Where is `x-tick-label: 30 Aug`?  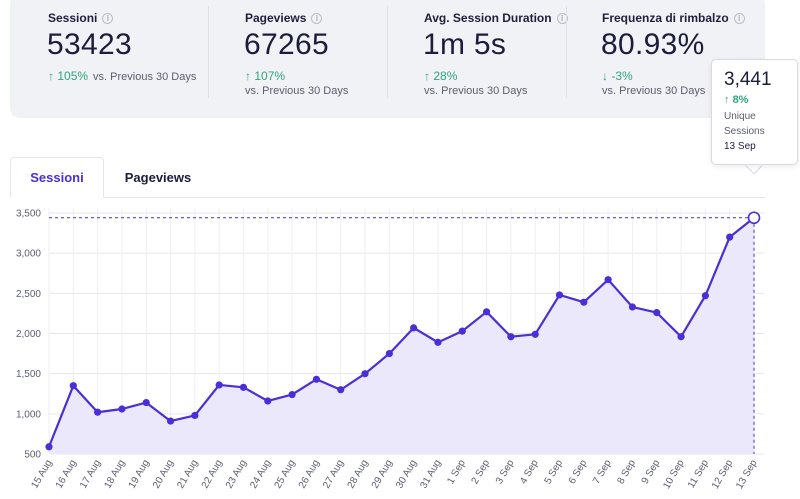
x-tick-label: 30 Aug is located at coordinates (406, 474).